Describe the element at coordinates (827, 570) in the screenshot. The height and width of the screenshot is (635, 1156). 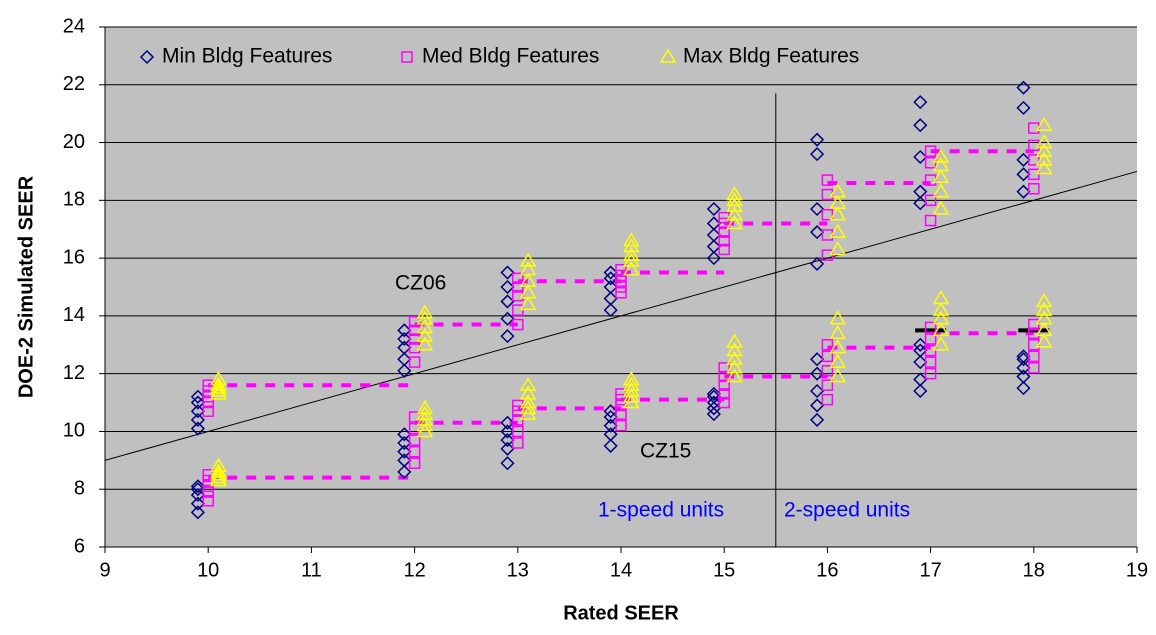
I see `x-tick-label: 16` at that location.